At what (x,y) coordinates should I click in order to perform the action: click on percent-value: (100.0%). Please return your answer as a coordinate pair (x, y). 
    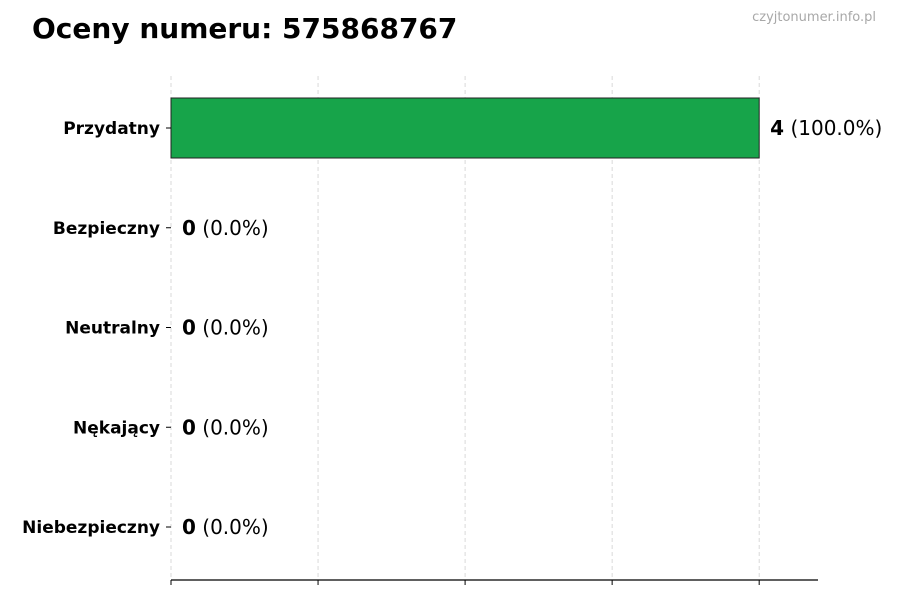
    Looking at the image, I should click on (833, 128).